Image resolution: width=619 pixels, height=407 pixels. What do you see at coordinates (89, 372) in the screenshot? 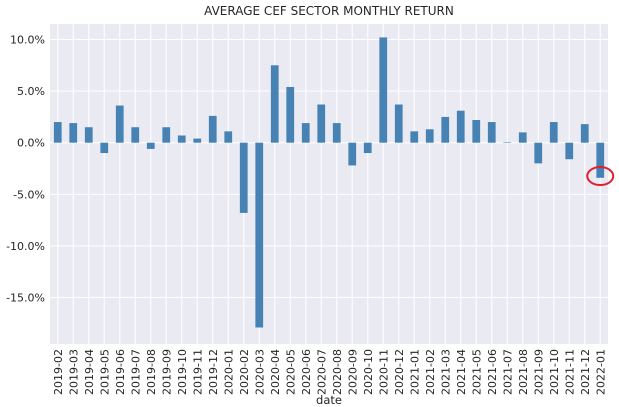
I see `x-tick-label: 2019-04` at bounding box center [89, 372].